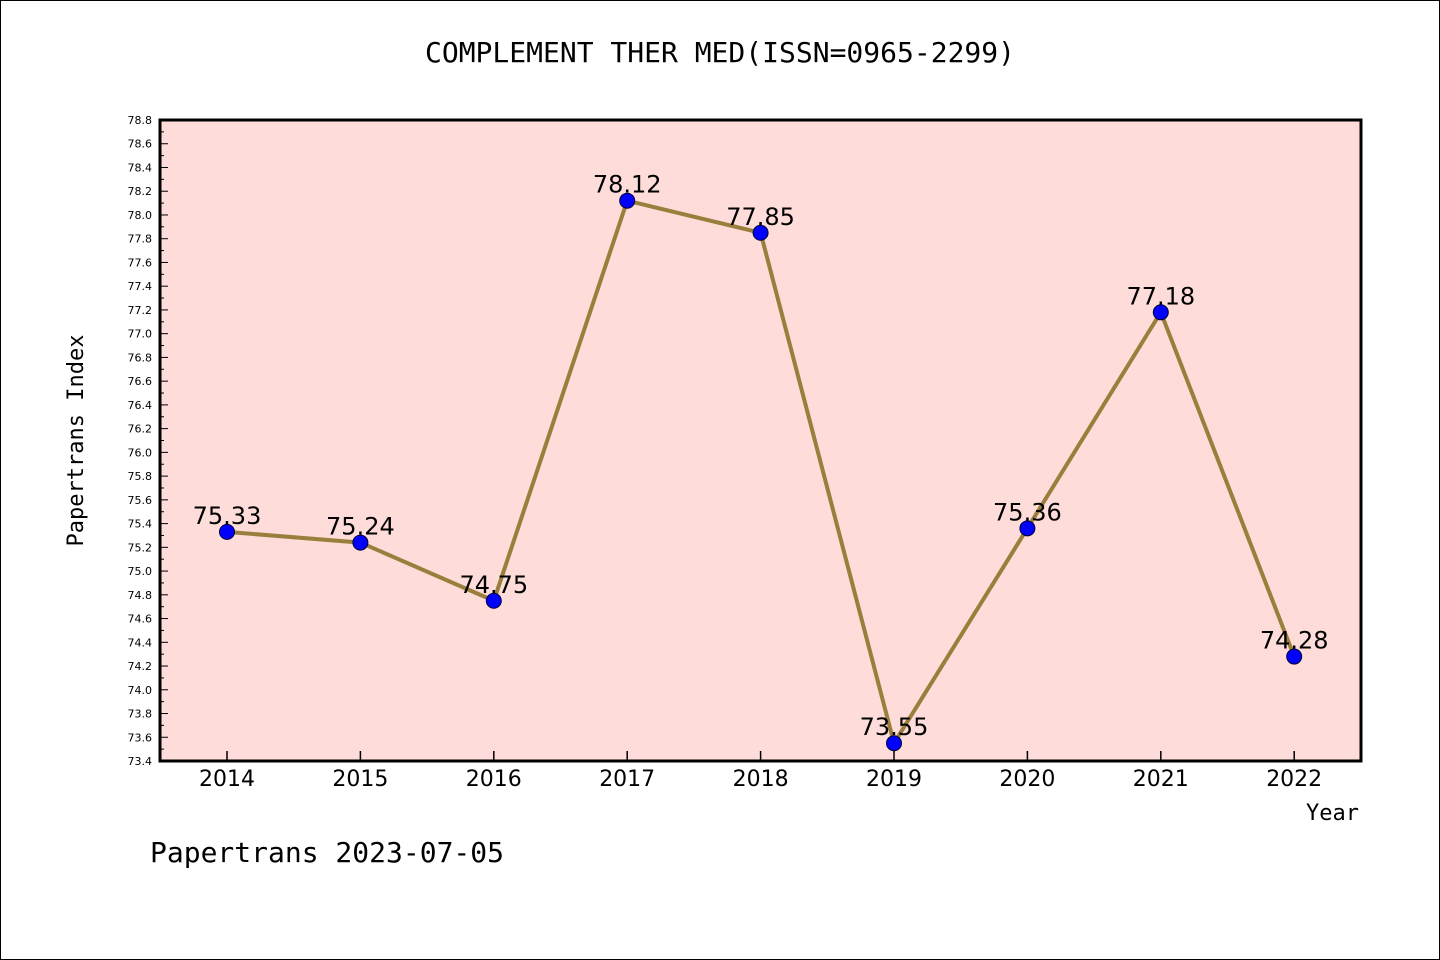  What do you see at coordinates (140, 714) in the screenshot?
I see `y-tick-label: 73.8` at bounding box center [140, 714].